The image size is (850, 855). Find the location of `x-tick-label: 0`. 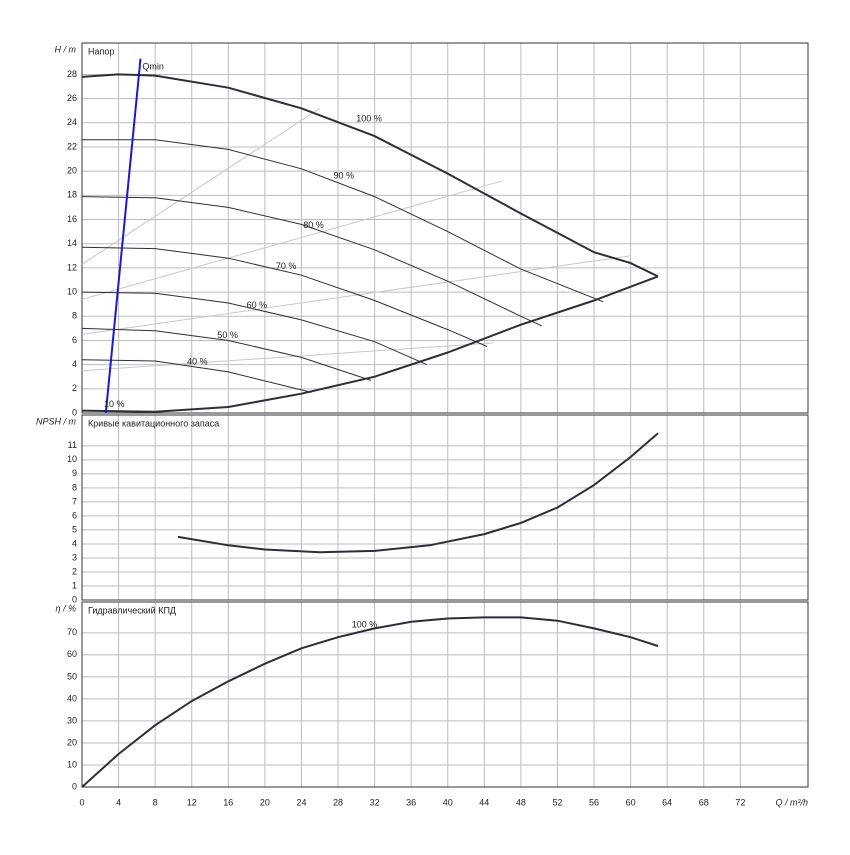

x-tick-label: 0 is located at coordinates (81, 802).